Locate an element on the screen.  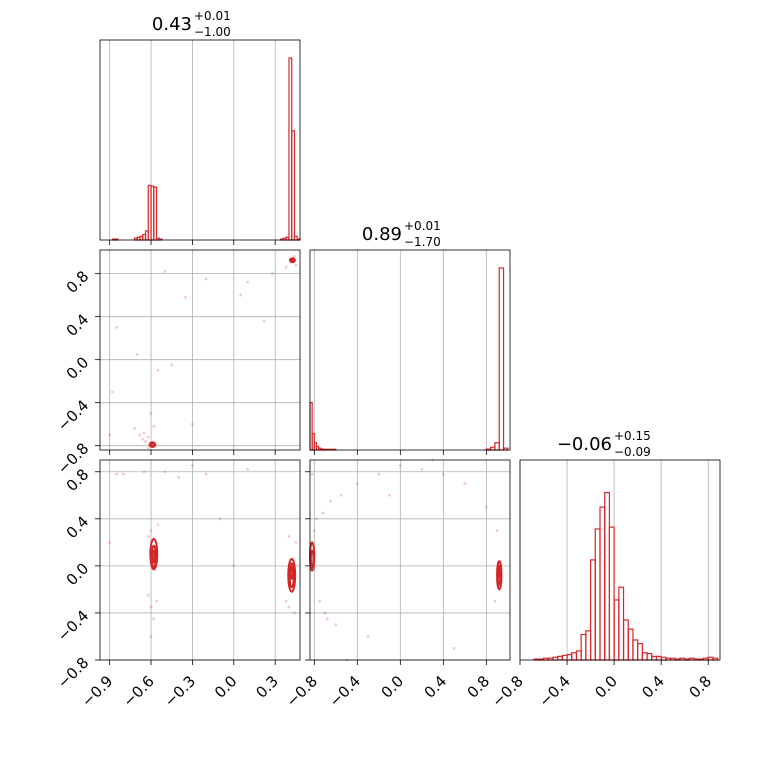
panel-title-plus-2: +0.15 is located at coordinates (632, 436).